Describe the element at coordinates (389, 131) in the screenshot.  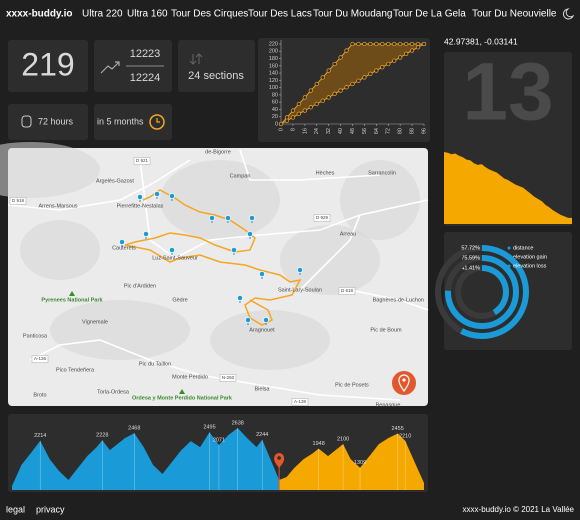
I see `x-tick-label: 72` at that location.